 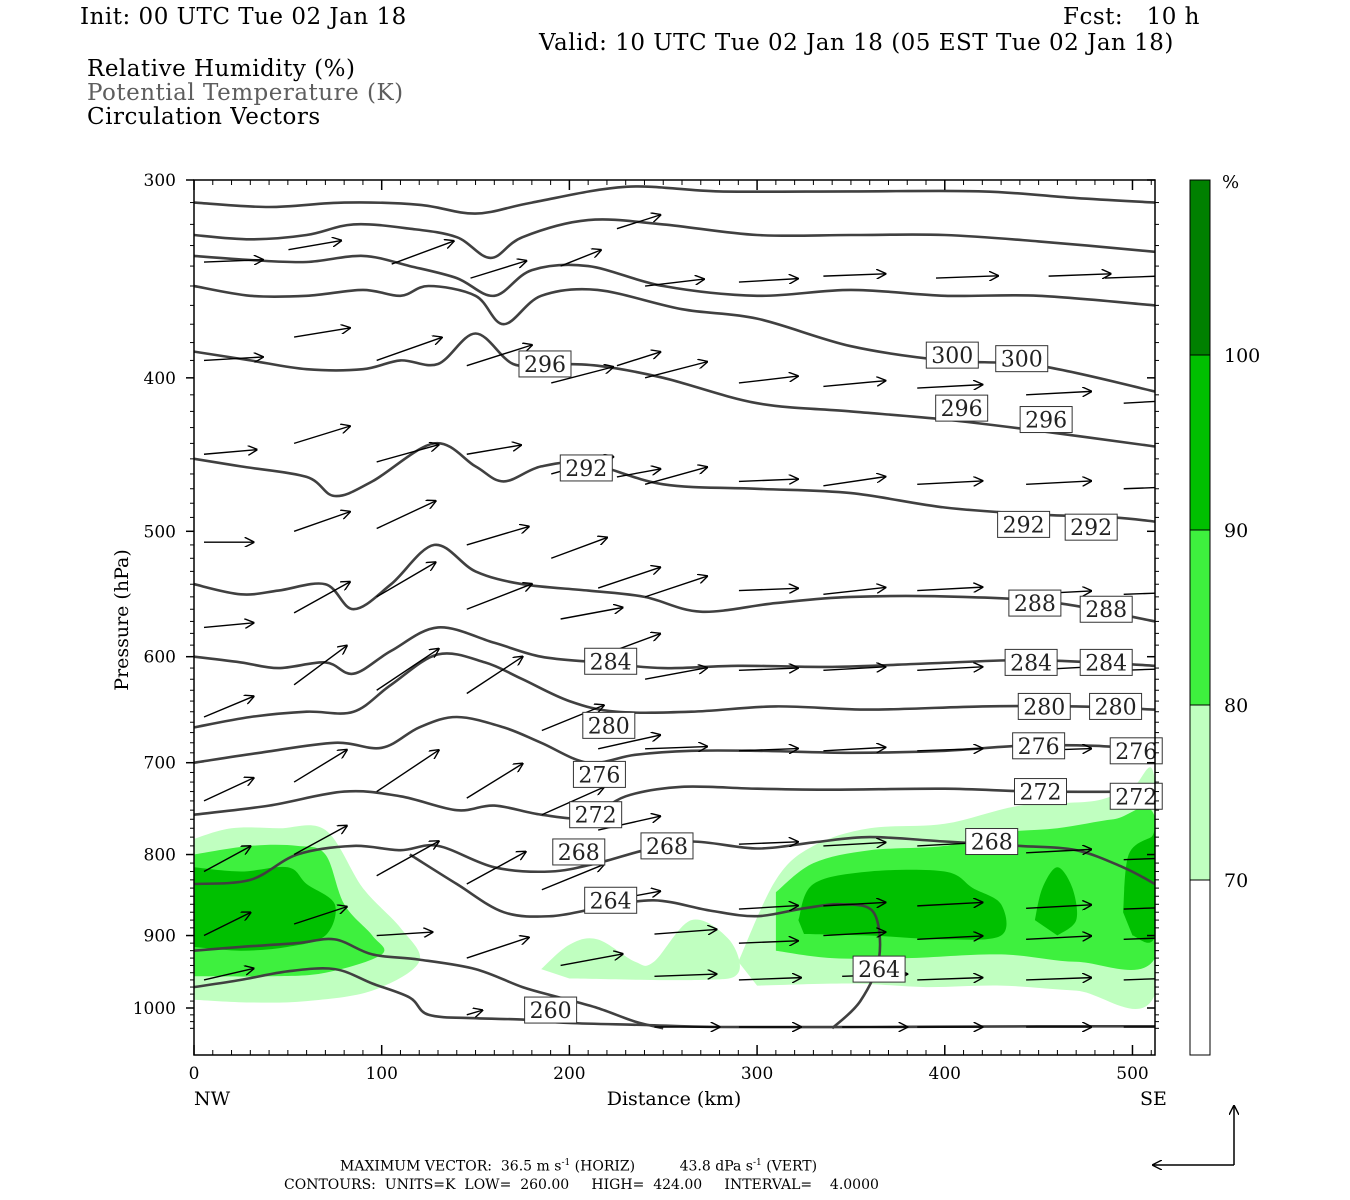 What do you see at coordinates (1236, 881) in the screenshot?
I see `colorbar-level-label: 70` at bounding box center [1236, 881].